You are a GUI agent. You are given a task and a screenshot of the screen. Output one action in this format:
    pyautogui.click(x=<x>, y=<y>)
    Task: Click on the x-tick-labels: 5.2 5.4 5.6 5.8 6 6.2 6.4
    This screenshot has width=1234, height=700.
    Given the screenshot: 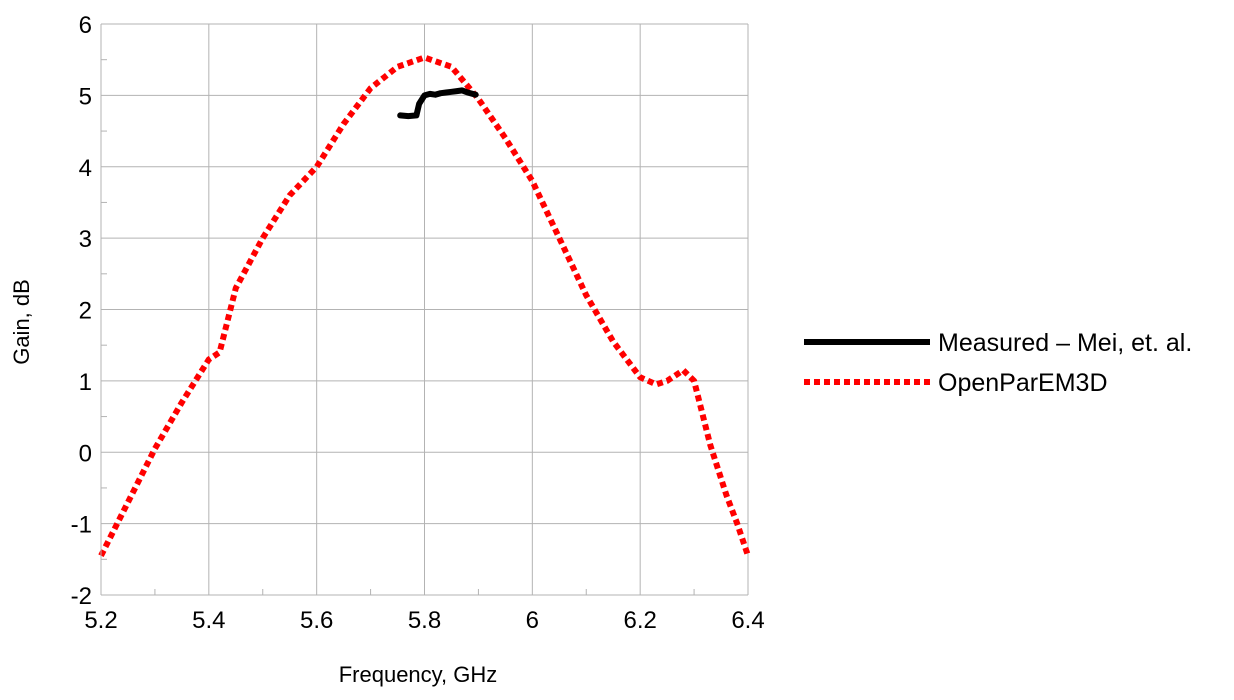 What is the action you would take?
    pyautogui.click(x=424, y=620)
    